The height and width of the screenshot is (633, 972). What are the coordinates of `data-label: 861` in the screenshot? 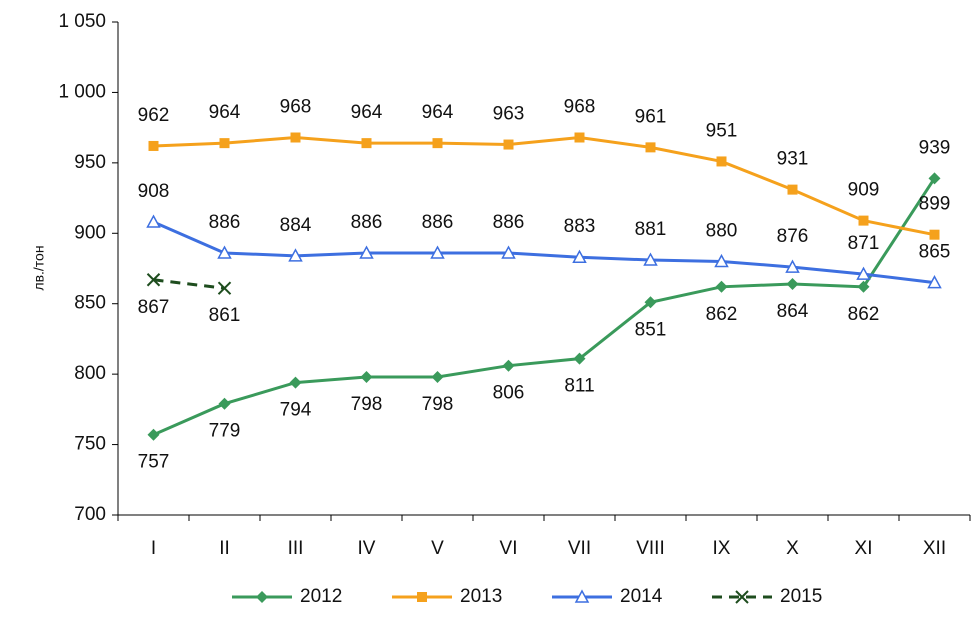 It's located at (225, 315).